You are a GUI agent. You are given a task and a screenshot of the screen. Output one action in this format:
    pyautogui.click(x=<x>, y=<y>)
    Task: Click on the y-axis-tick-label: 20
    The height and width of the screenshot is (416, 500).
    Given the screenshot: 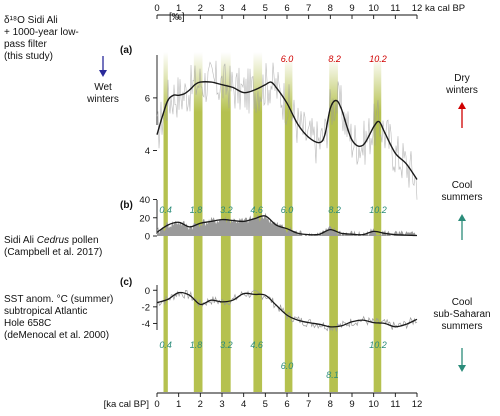 What is the action you would take?
    pyautogui.click(x=144, y=218)
    